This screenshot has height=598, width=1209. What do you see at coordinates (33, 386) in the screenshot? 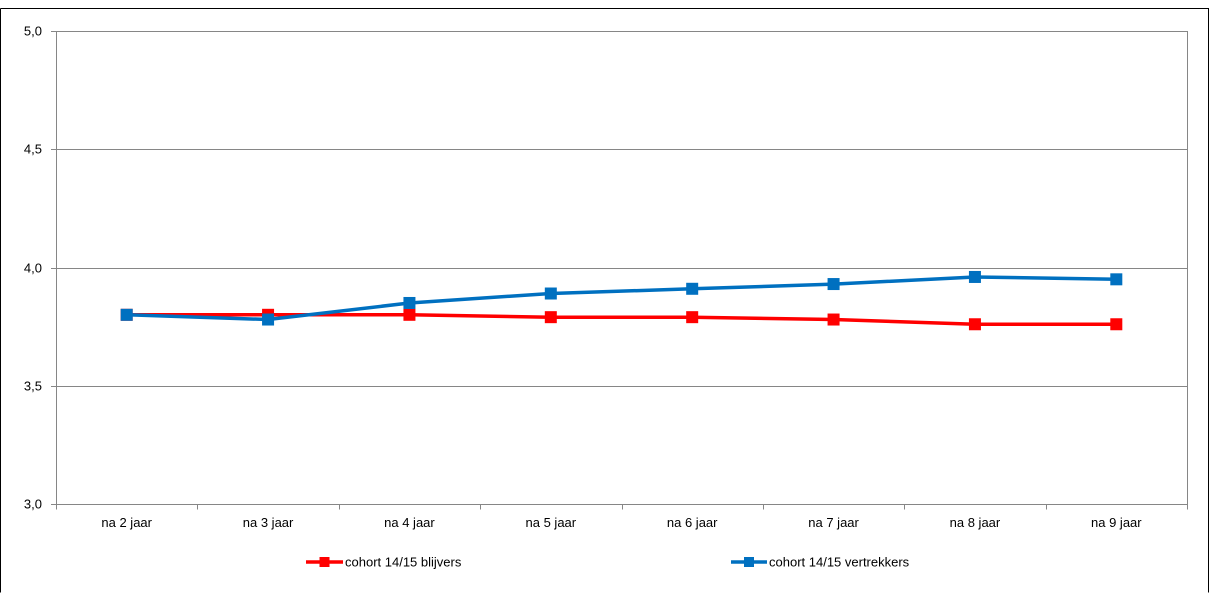
I see `y-tick-label: 3,5` at bounding box center [33, 386].